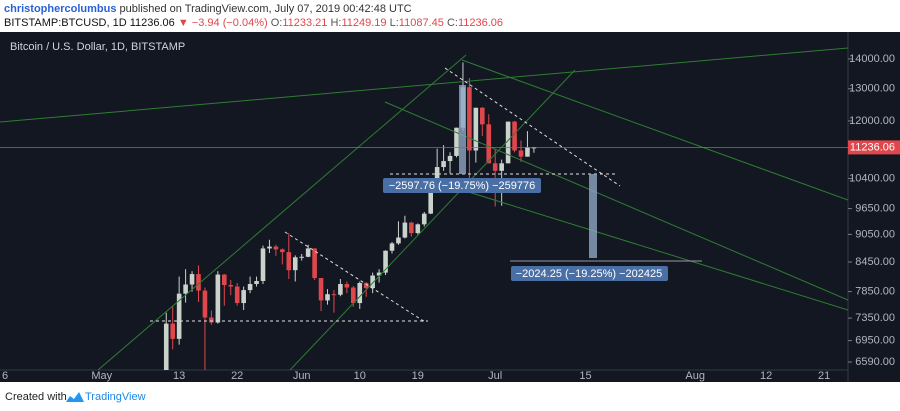 The height and width of the screenshot is (411, 900). What do you see at coordinates (277, 23) in the screenshot?
I see `ohlc-label: O:` at bounding box center [277, 23].